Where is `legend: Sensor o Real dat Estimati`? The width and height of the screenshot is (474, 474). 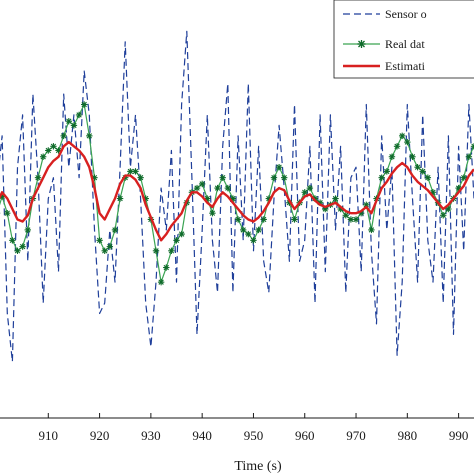
legend: Sensor o Real dat Estimati is located at coordinates (403, 39).